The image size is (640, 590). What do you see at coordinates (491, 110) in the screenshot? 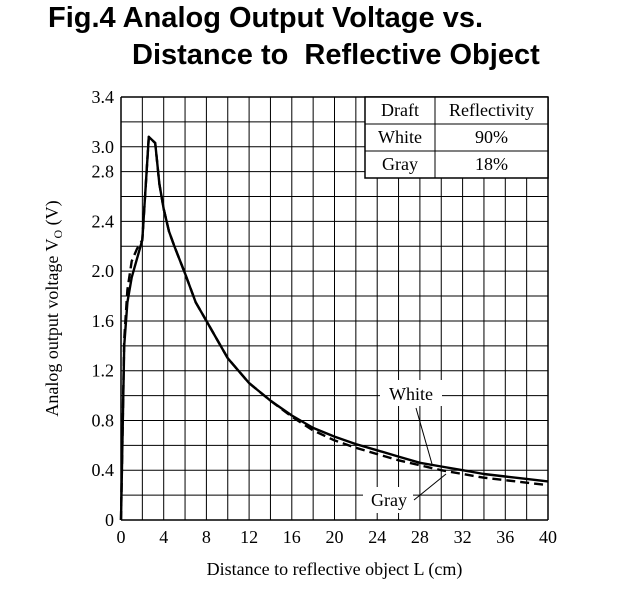
I see `legend-header-reflectivity: Reflectivity` at bounding box center [491, 110].